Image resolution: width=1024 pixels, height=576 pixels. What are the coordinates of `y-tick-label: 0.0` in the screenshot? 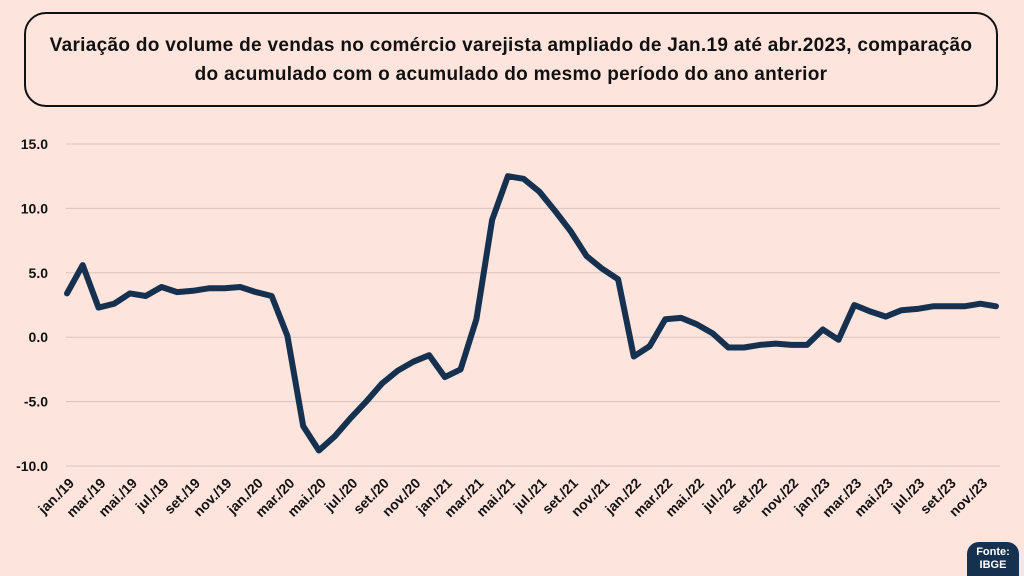 It's located at (39, 337).